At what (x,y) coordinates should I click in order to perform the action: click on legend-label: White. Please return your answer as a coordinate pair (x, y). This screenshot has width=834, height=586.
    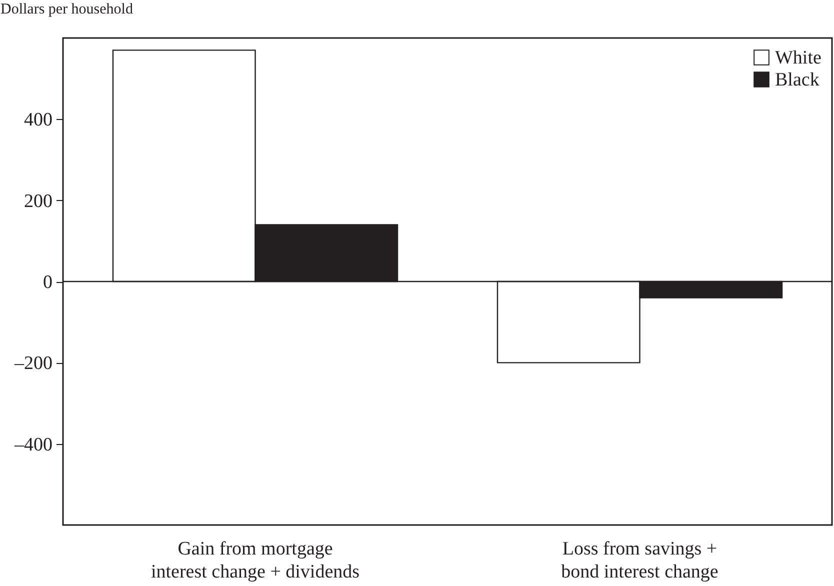
    Looking at the image, I should click on (798, 58).